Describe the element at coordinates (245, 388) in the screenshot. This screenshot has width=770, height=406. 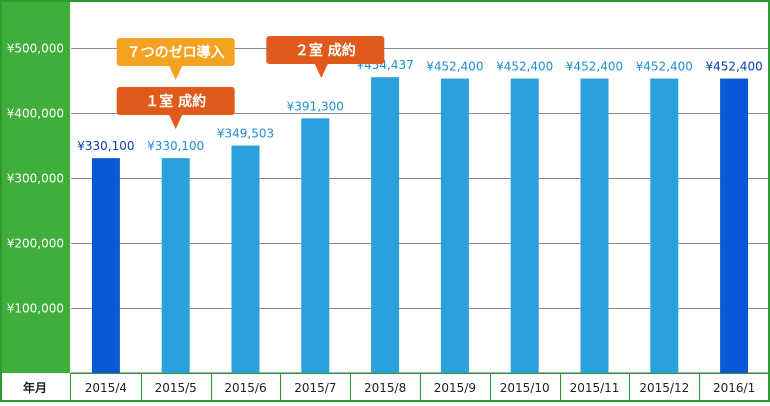
I see `x-tick-label: 2015/6` at that location.